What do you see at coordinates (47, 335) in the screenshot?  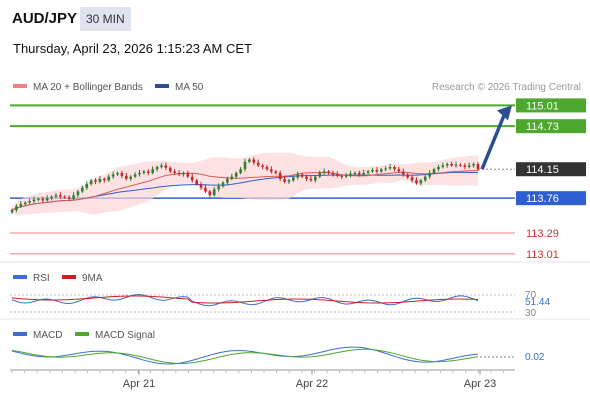 I see `macd-legend-label: MACD` at bounding box center [47, 335].